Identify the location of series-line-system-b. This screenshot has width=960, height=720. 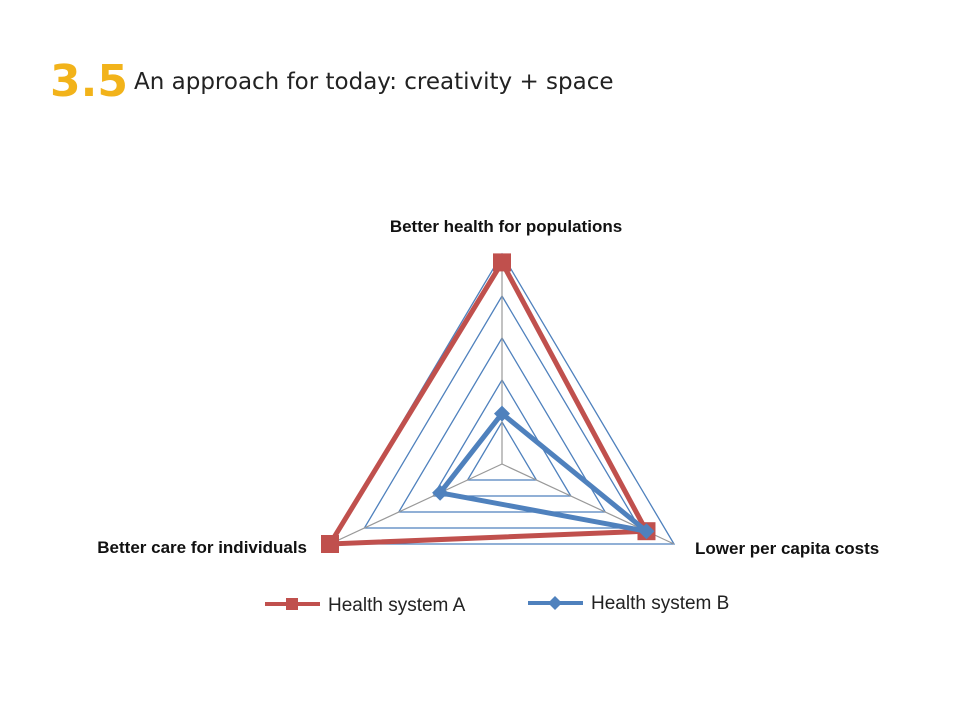
(542, 472).